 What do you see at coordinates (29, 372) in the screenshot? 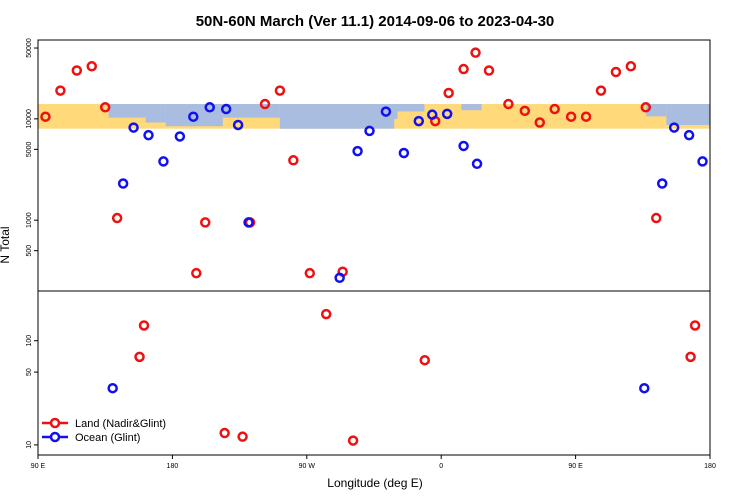
I see `y-tick-label: 50` at bounding box center [29, 372].